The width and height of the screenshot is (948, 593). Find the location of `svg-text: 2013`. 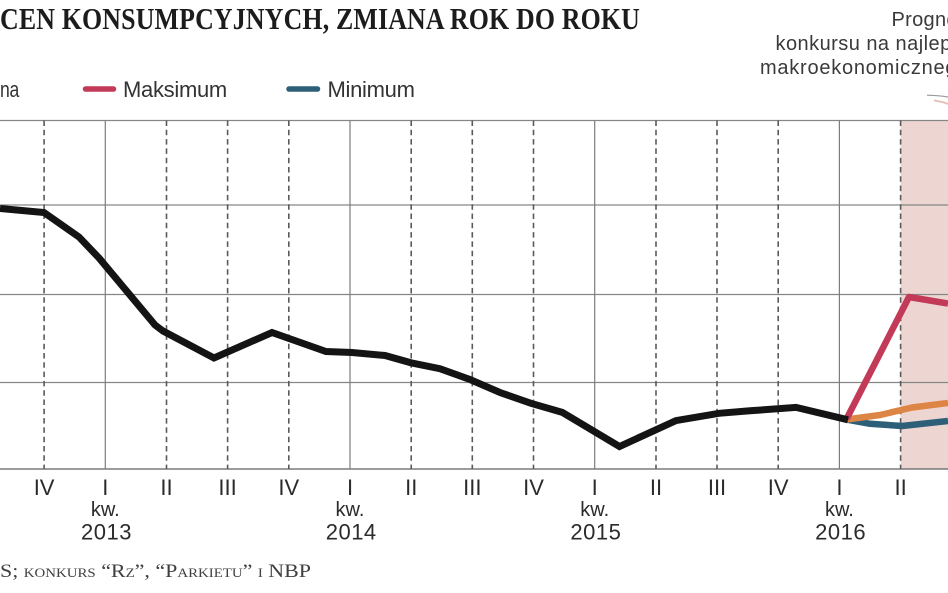

svg-text: 2013 is located at coordinates (106, 532).